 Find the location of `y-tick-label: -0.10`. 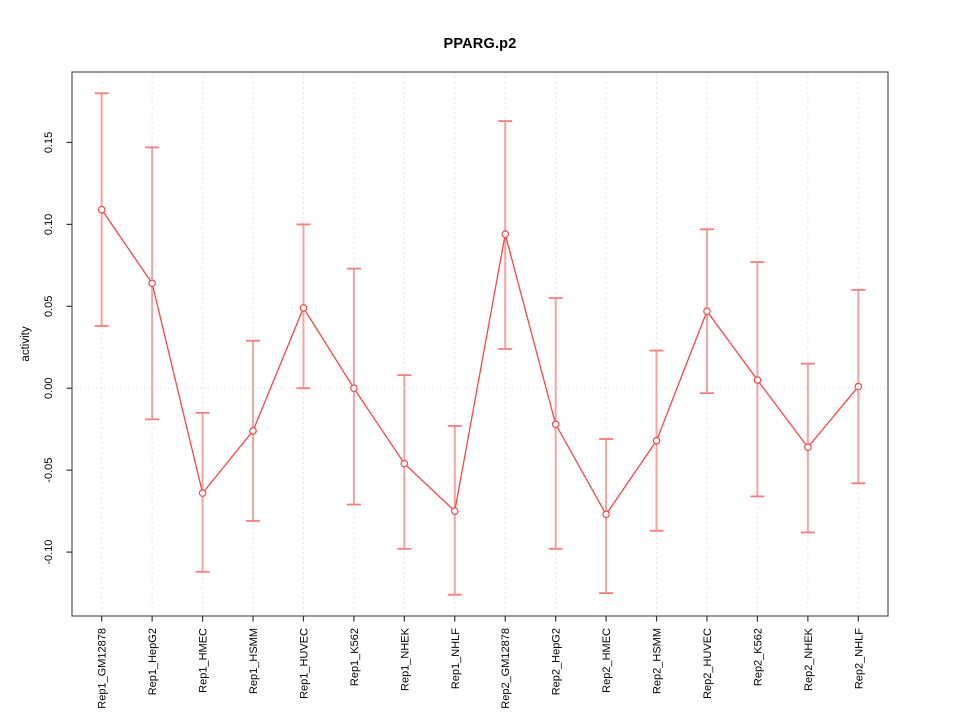

y-tick-label: -0.10 is located at coordinates (49, 552).